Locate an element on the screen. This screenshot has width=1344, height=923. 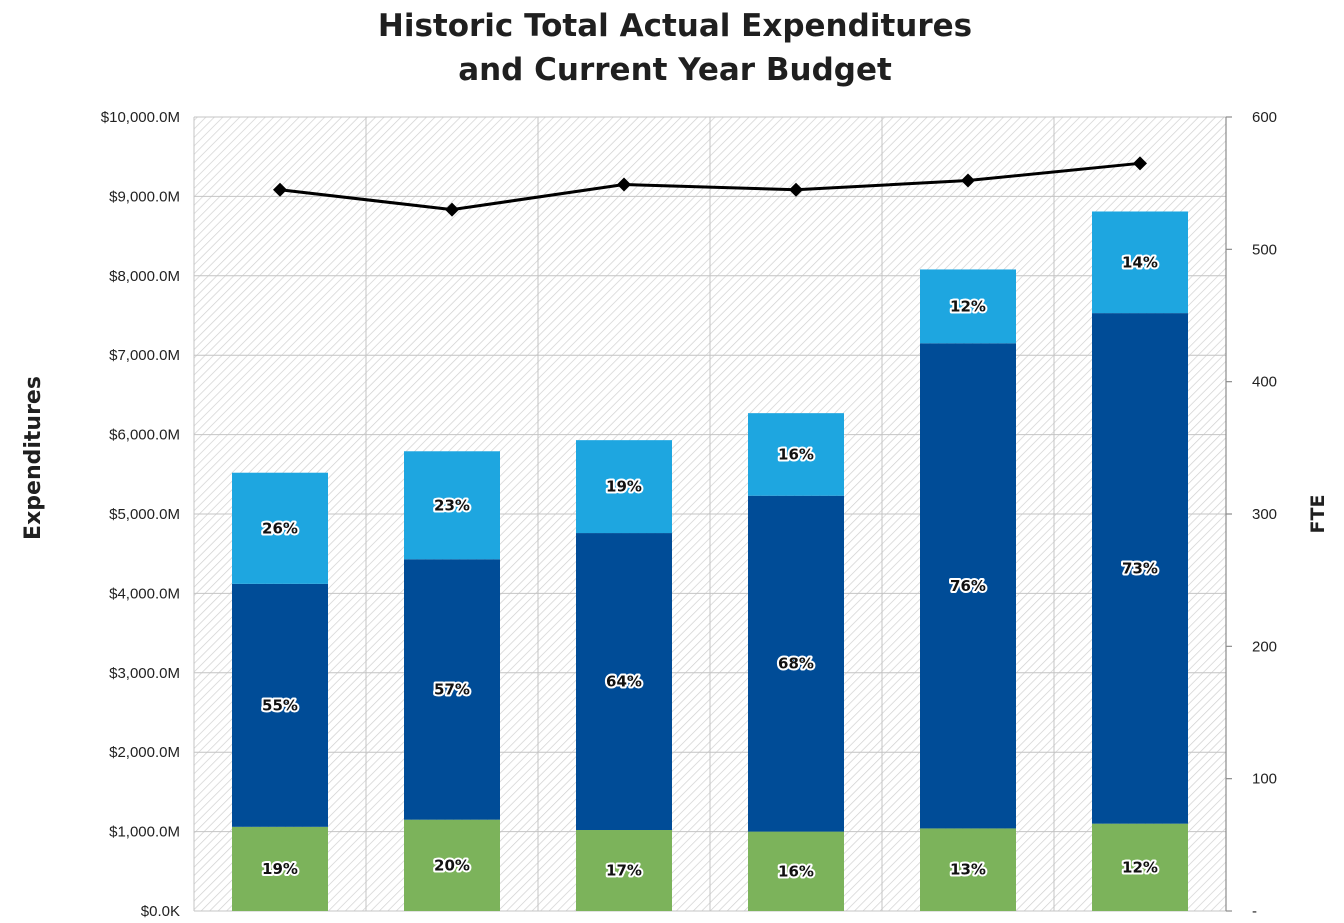
data-label-1-0: 55% is located at coordinates (280, 705).